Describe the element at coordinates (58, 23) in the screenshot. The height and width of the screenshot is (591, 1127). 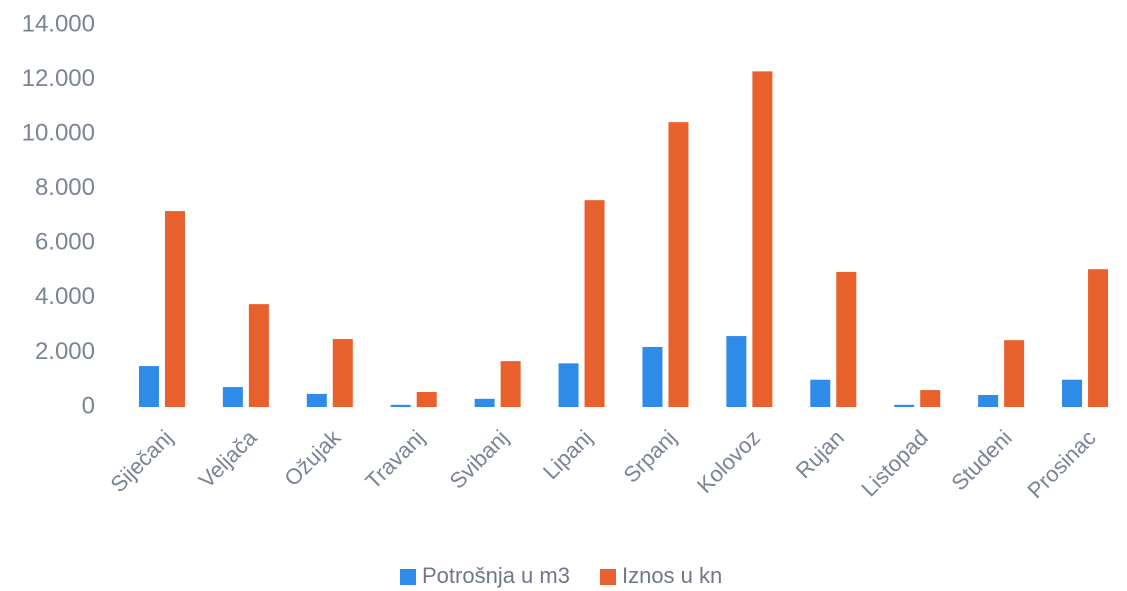
I see `y-tick-label: 14.000` at that location.